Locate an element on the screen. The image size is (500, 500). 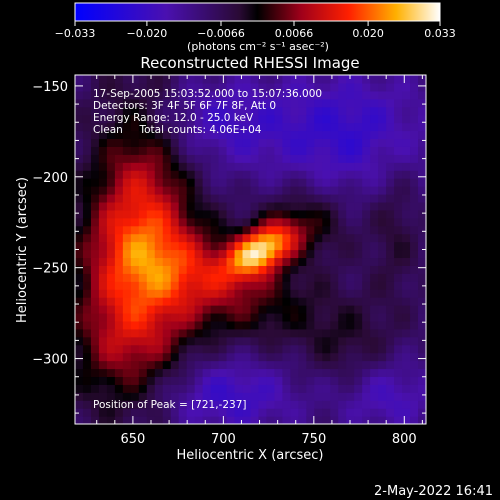
y-axis-label: Heliocentric Y (arcsec) is located at coordinates (22, 250).